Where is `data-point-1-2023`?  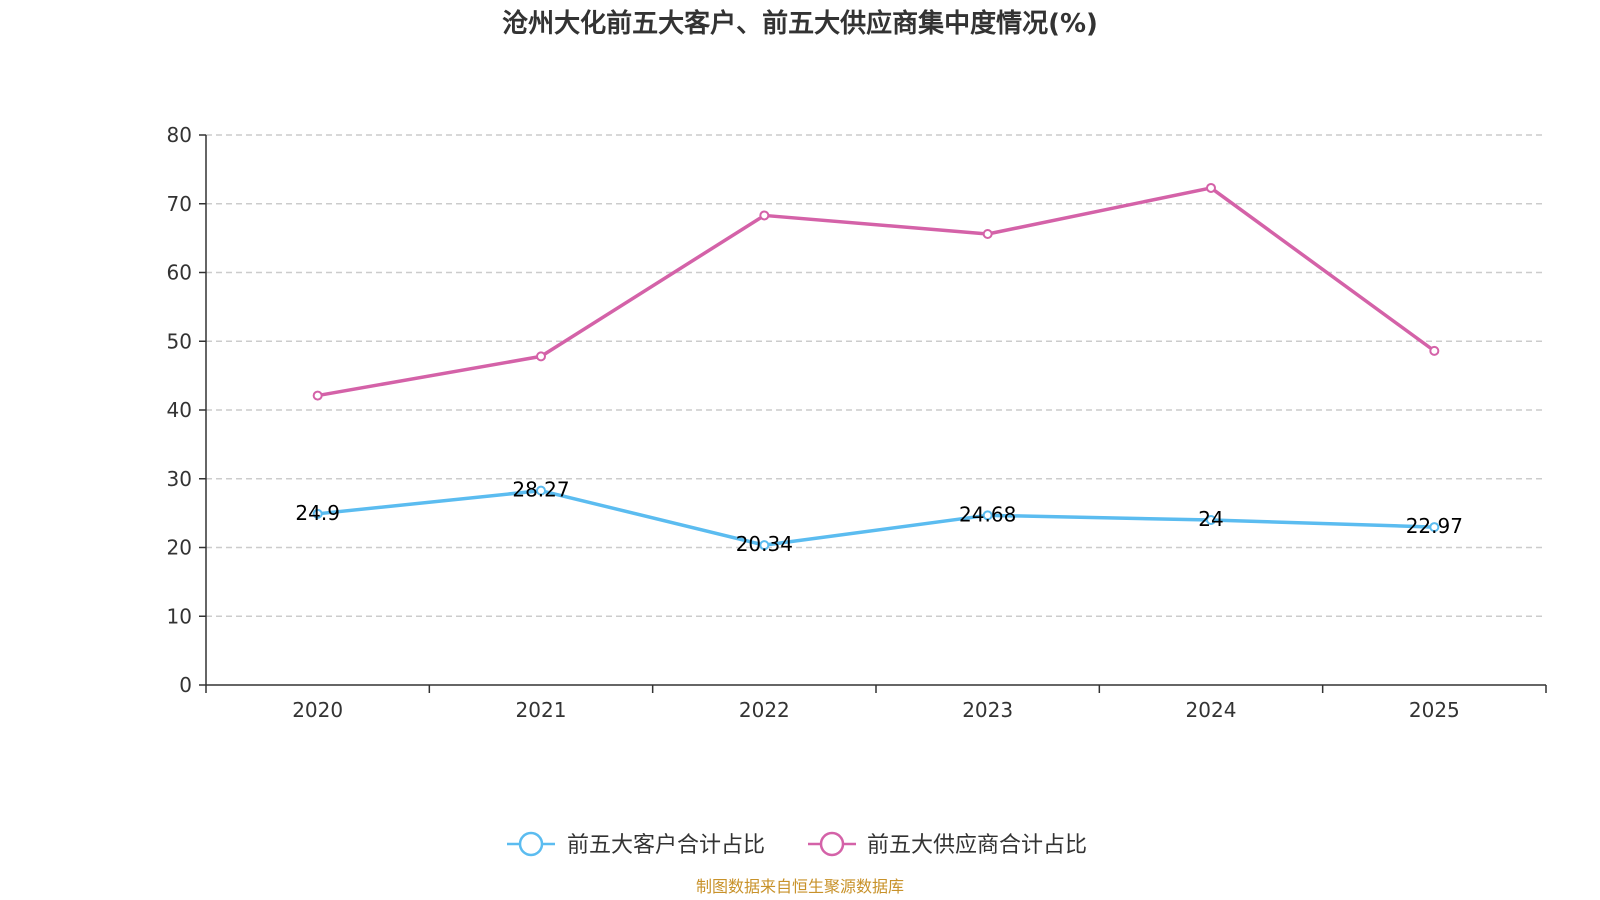
data-point-1-2023 is located at coordinates (987, 234).